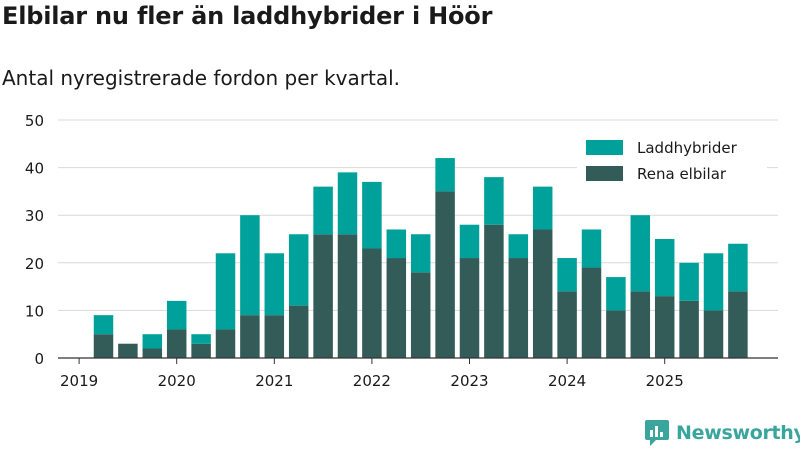  What do you see at coordinates (738, 433) in the screenshot?
I see `brand-name: Newsworthy` at bounding box center [738, 433].